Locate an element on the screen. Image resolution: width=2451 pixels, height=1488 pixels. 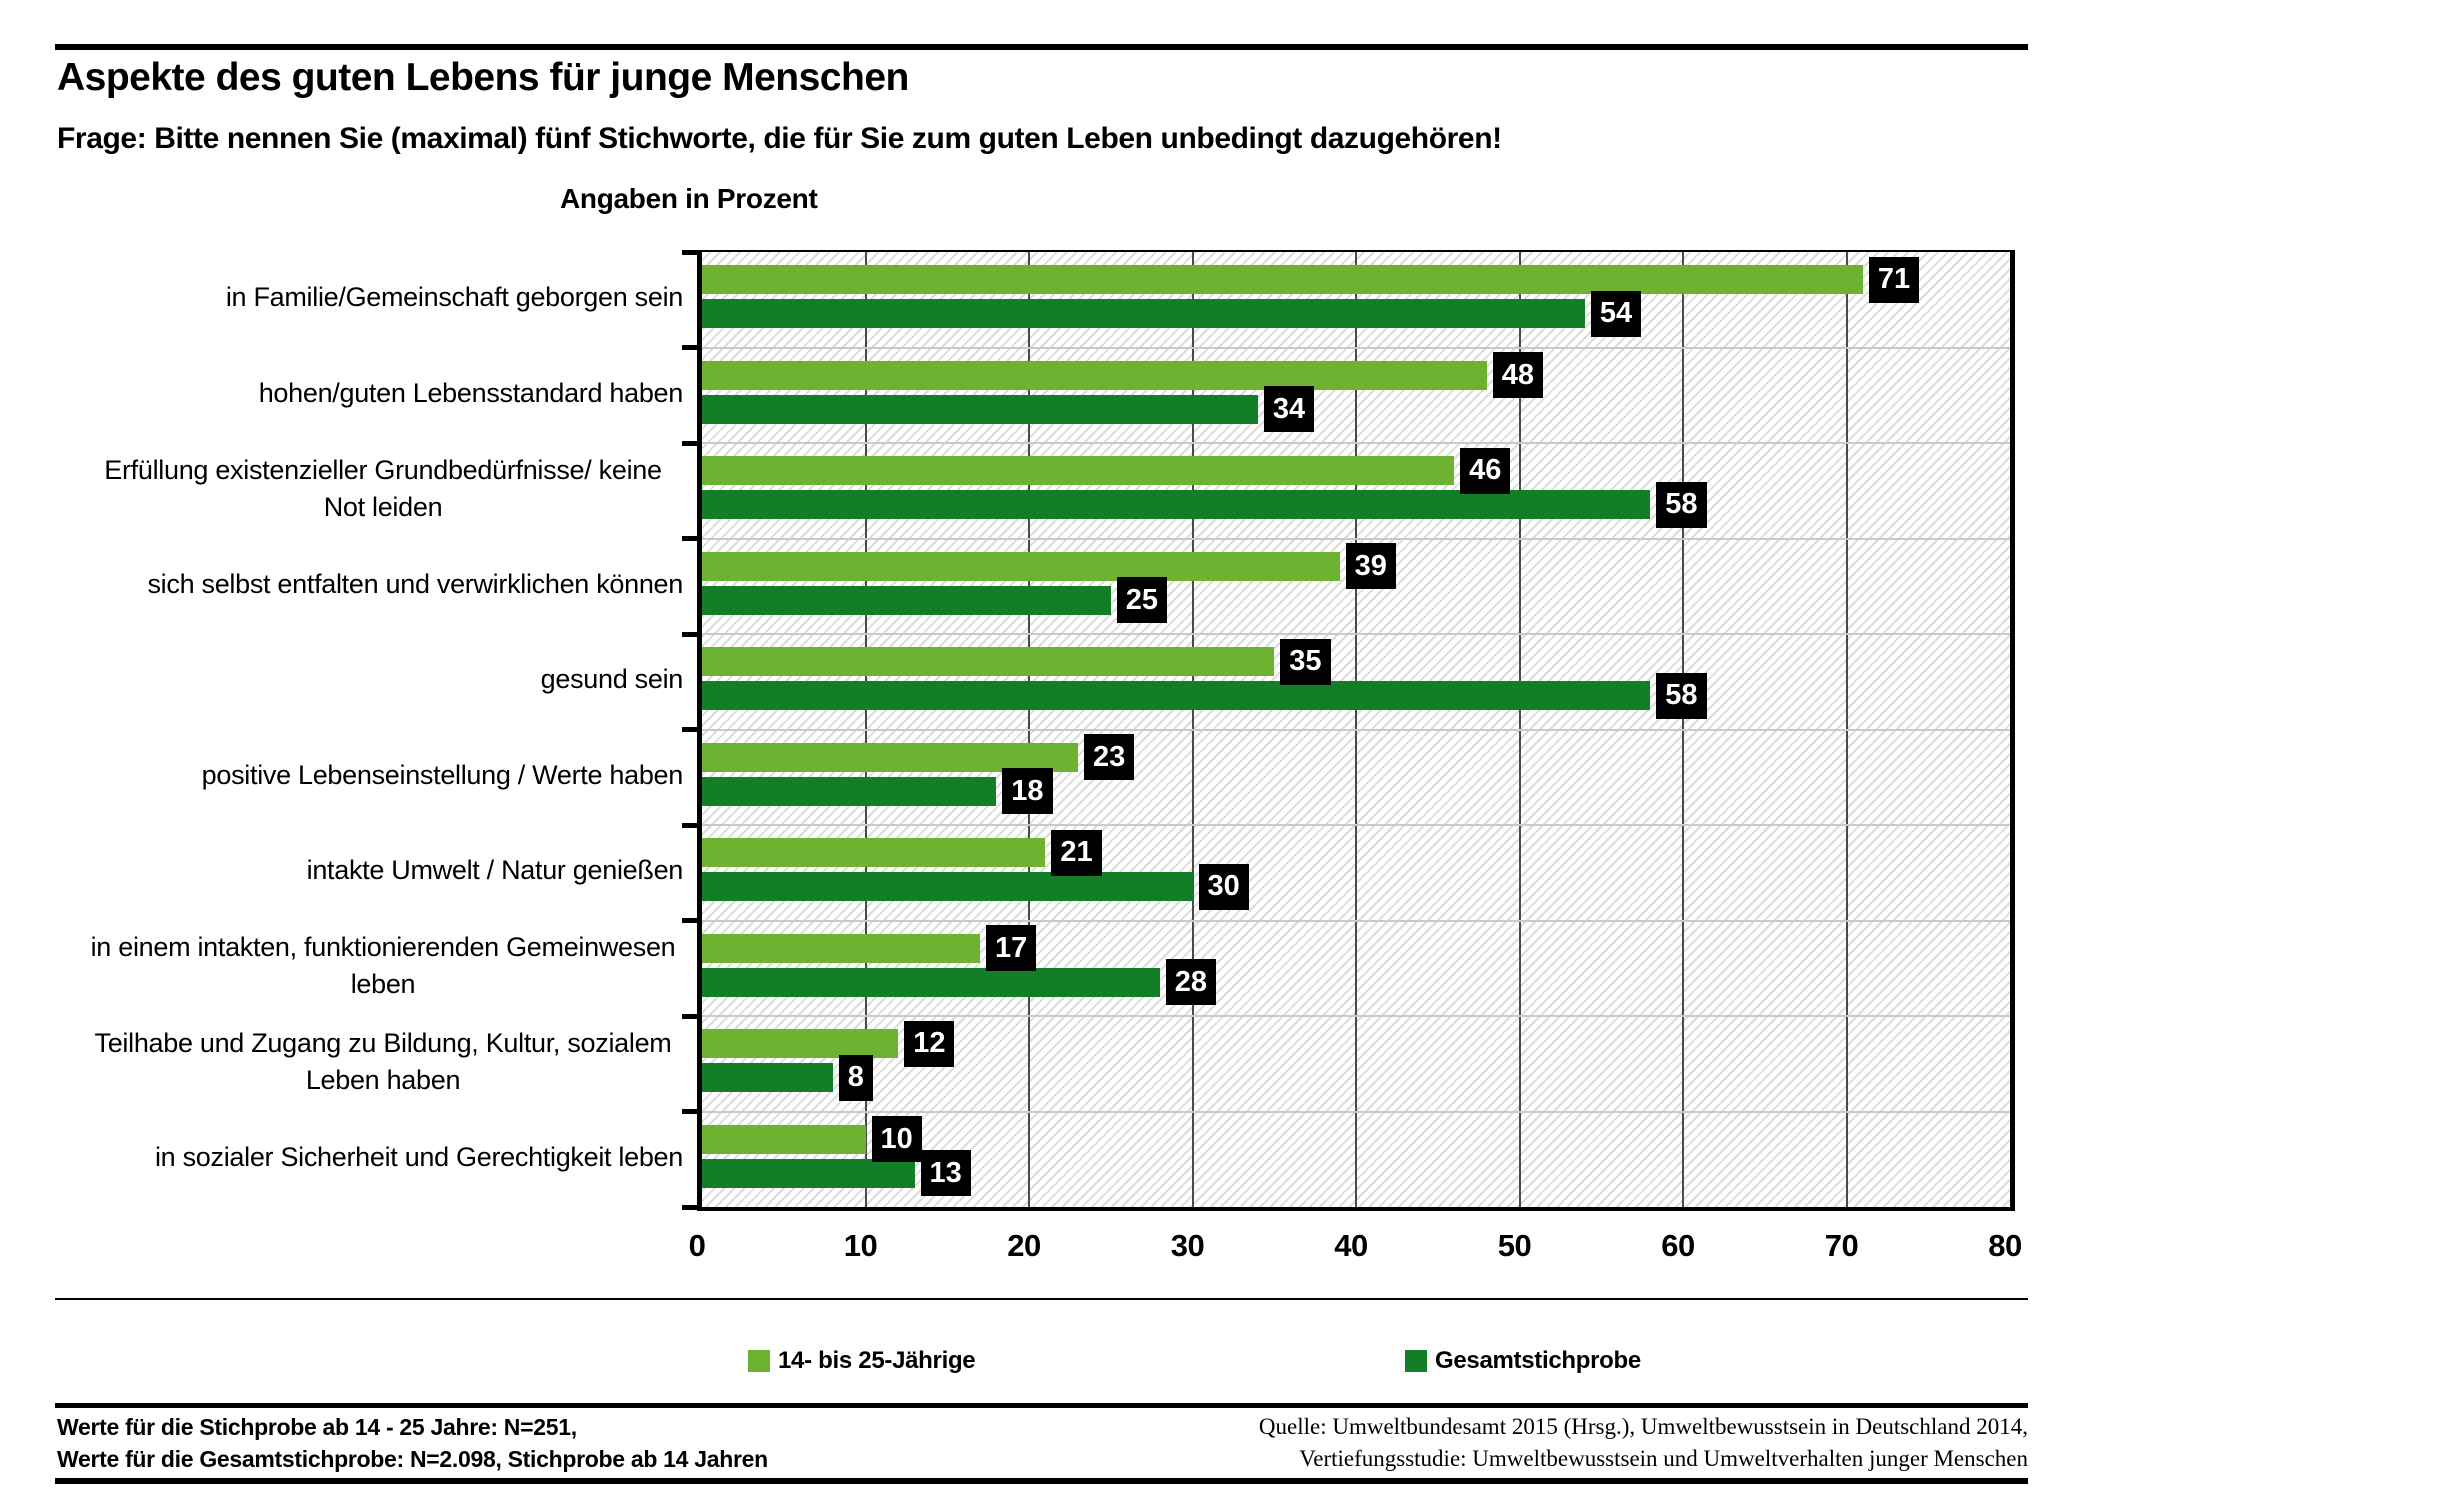
x-axis-tick-labels: 0 10 20 30 40 50 60 70 80 is located at coordinates (1356, 1248).